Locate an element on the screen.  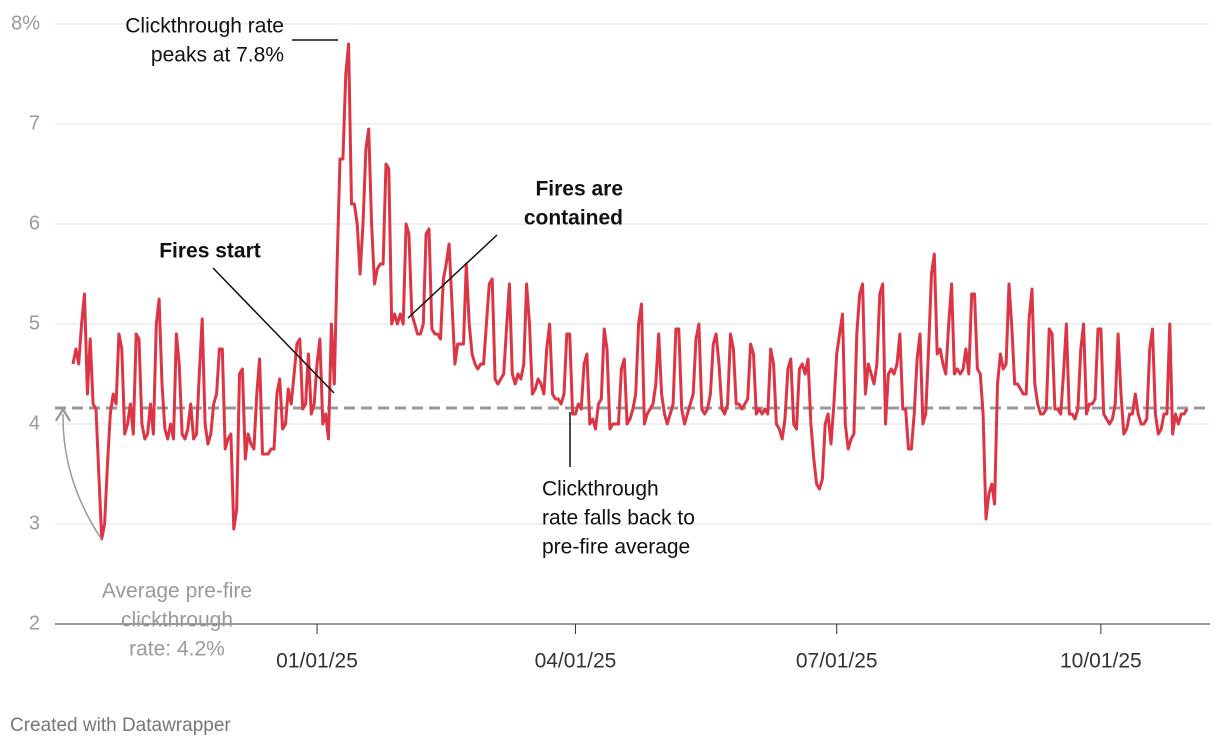
y-tick-label: 2 is located at coordinates (34, 623).